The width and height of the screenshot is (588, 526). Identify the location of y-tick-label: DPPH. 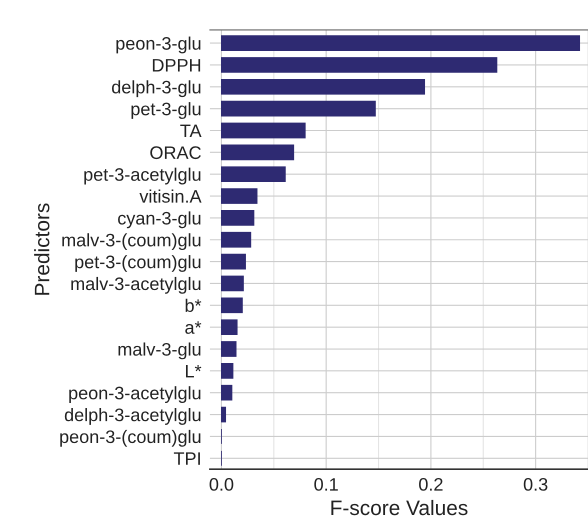
(176, 65).